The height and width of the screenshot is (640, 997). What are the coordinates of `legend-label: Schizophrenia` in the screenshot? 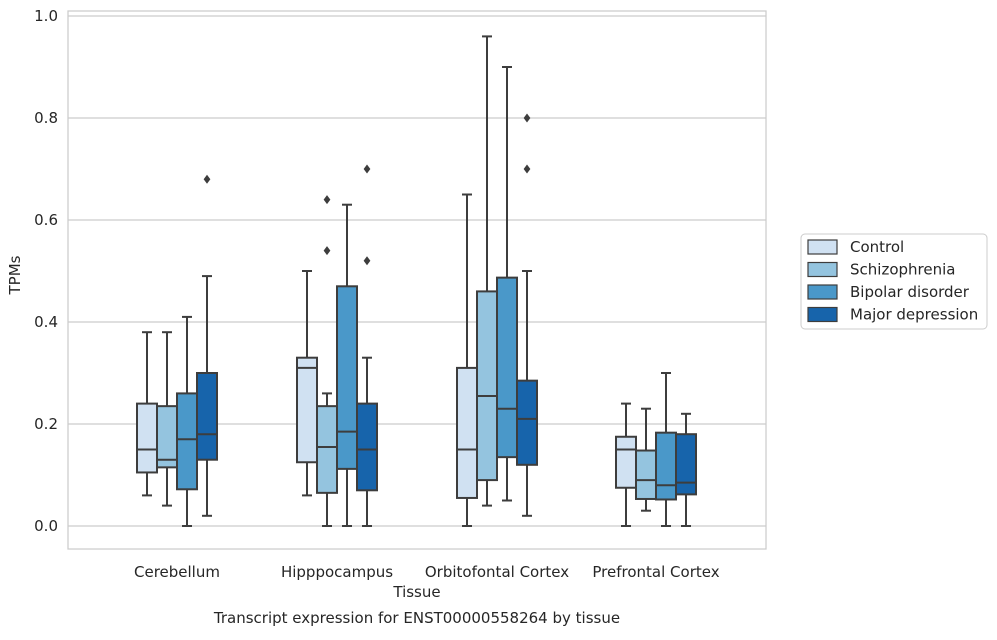 It's located at (902, 270).